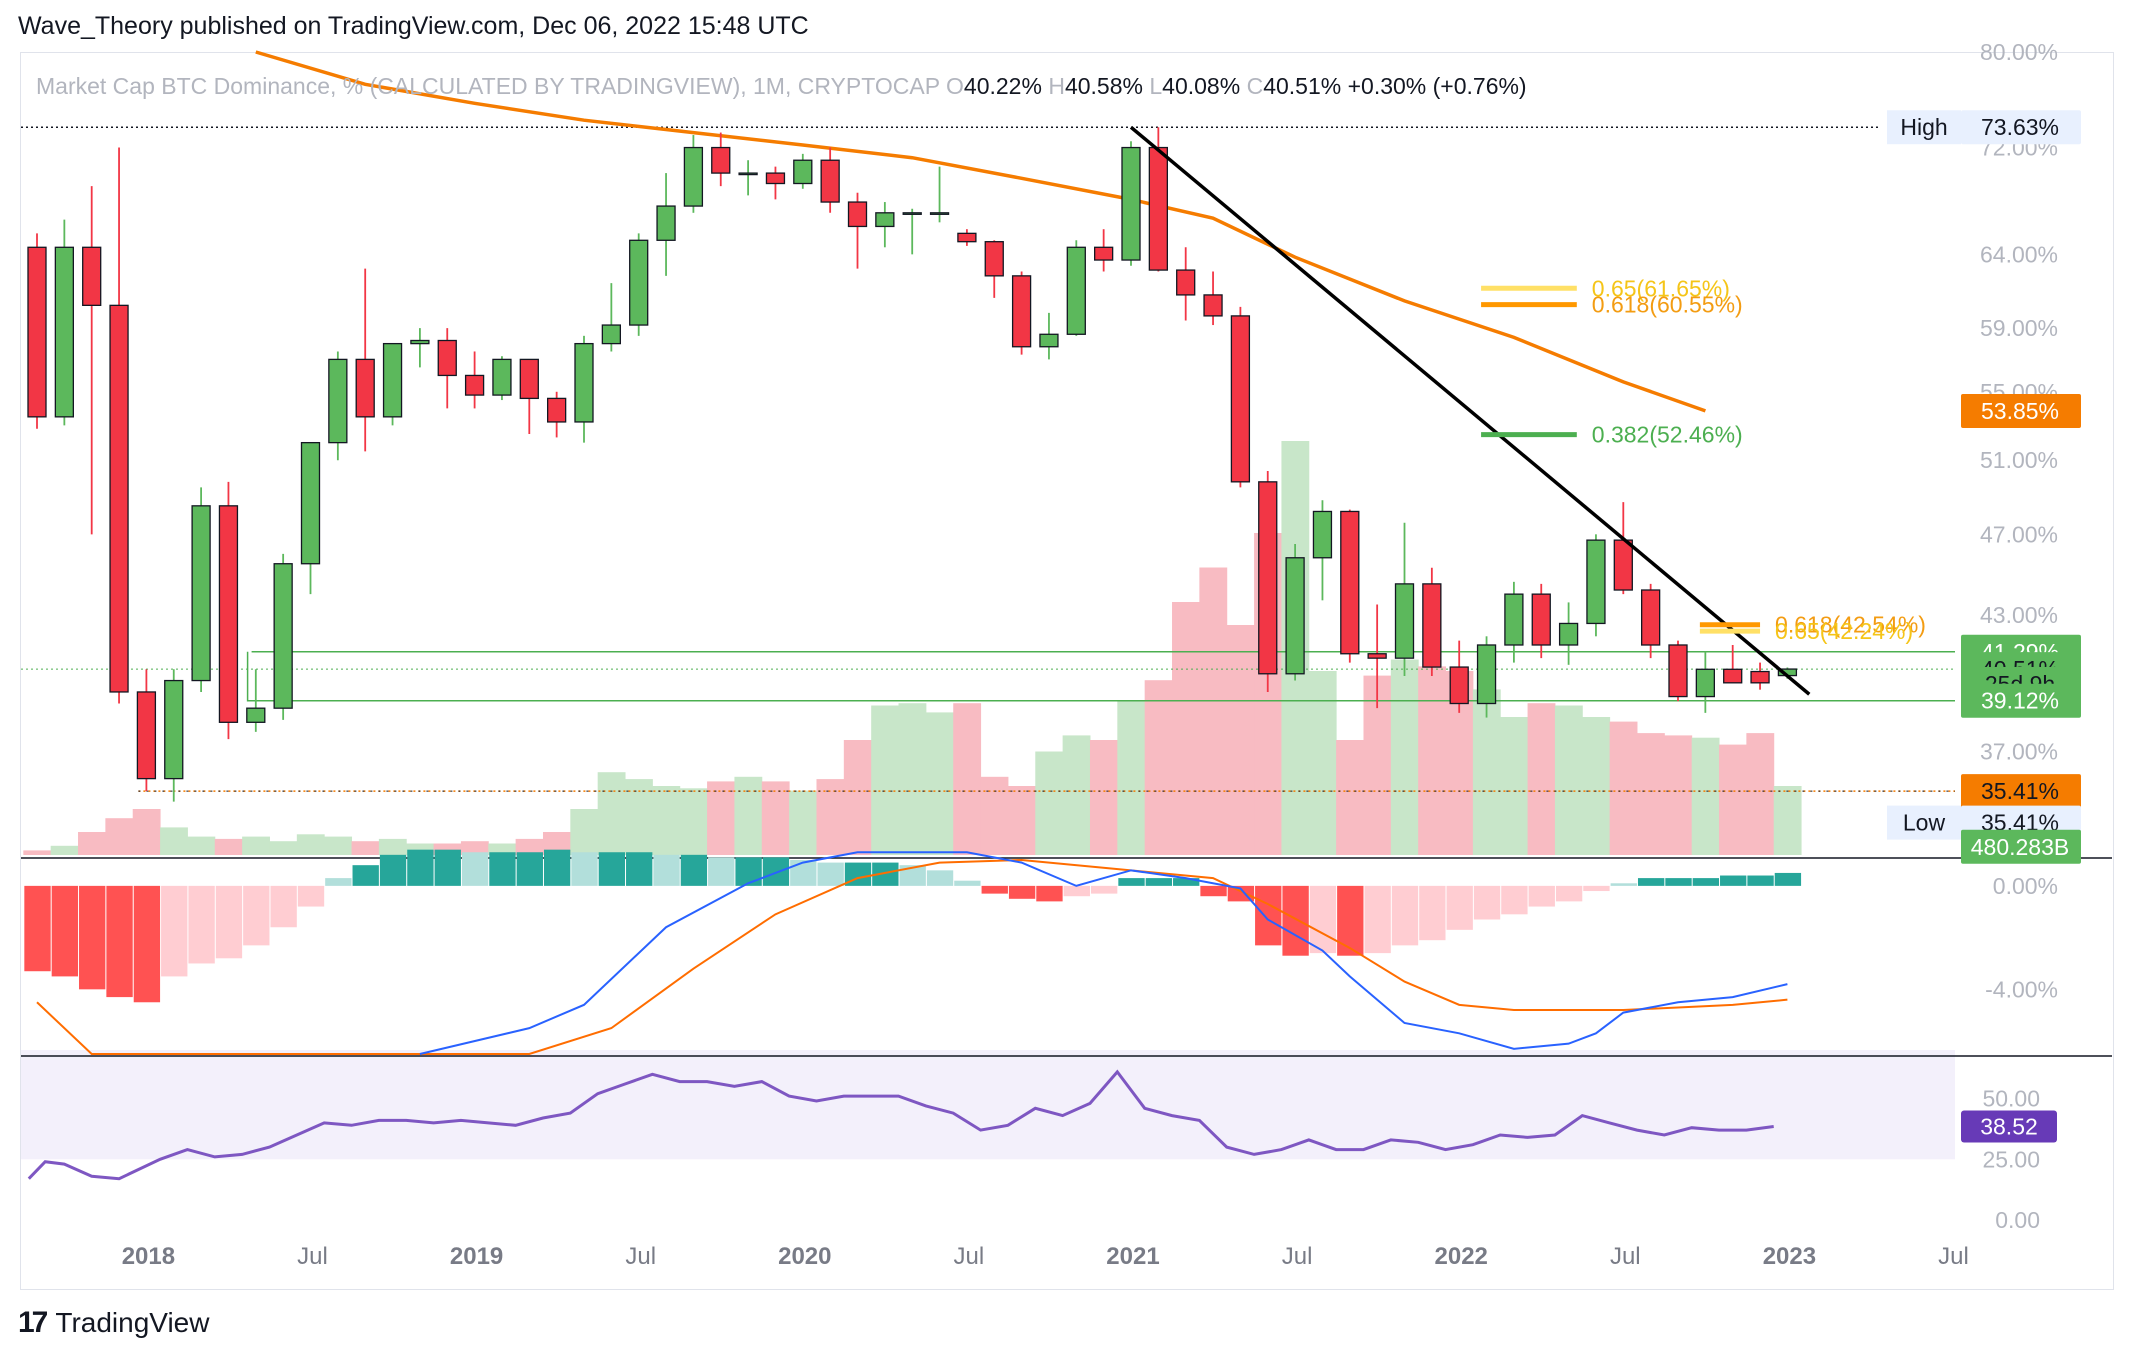 This screenshot has width=2132, height=1360. Describe the element at coordinates (2020, 847) in the screenshot. I see `price-label: 480.283B` at that location.